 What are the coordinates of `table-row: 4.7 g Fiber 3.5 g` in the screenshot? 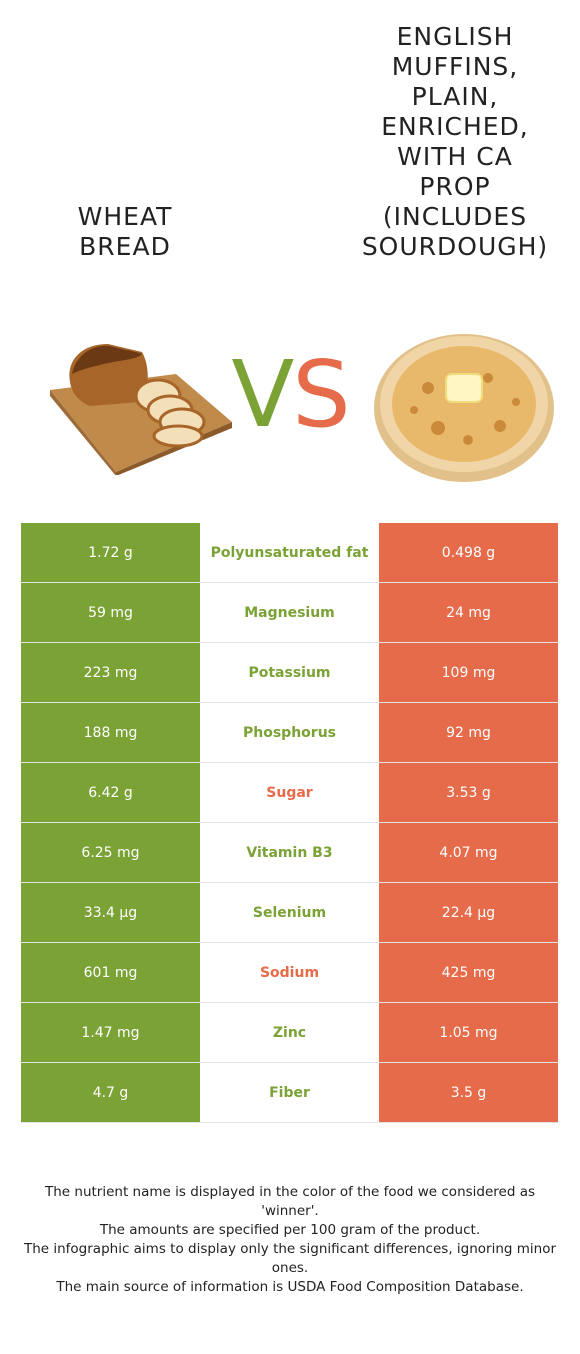 It's located at (289, 1093).